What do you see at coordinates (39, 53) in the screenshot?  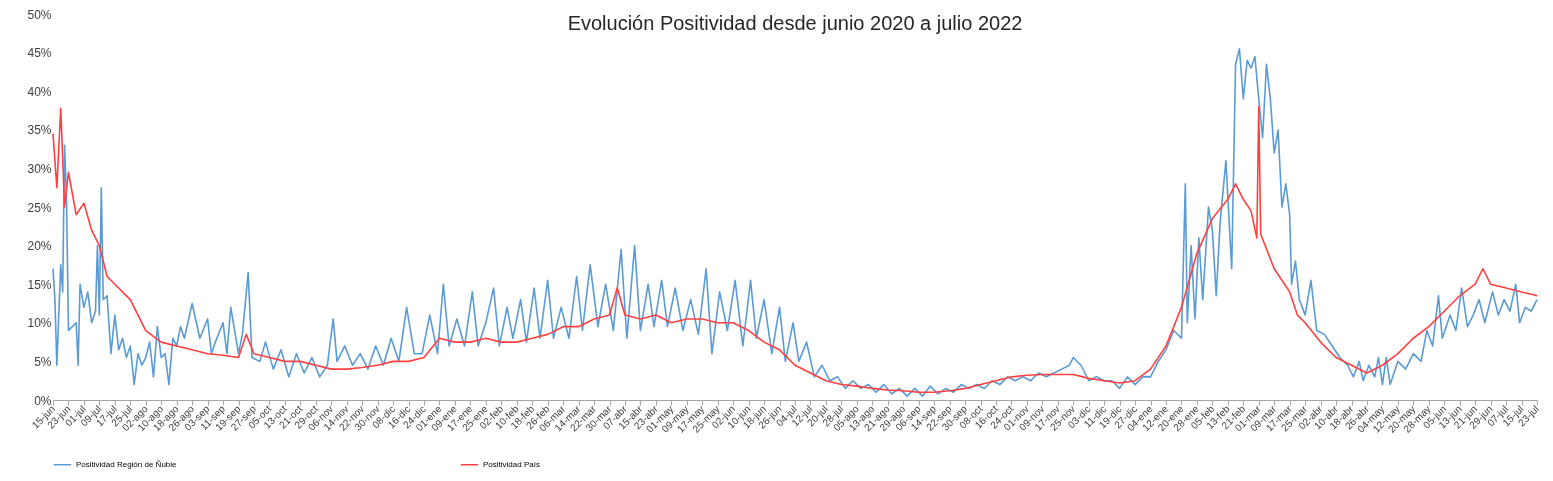 I see `y-tick-label: 45%` at bounding box center [39, 53].